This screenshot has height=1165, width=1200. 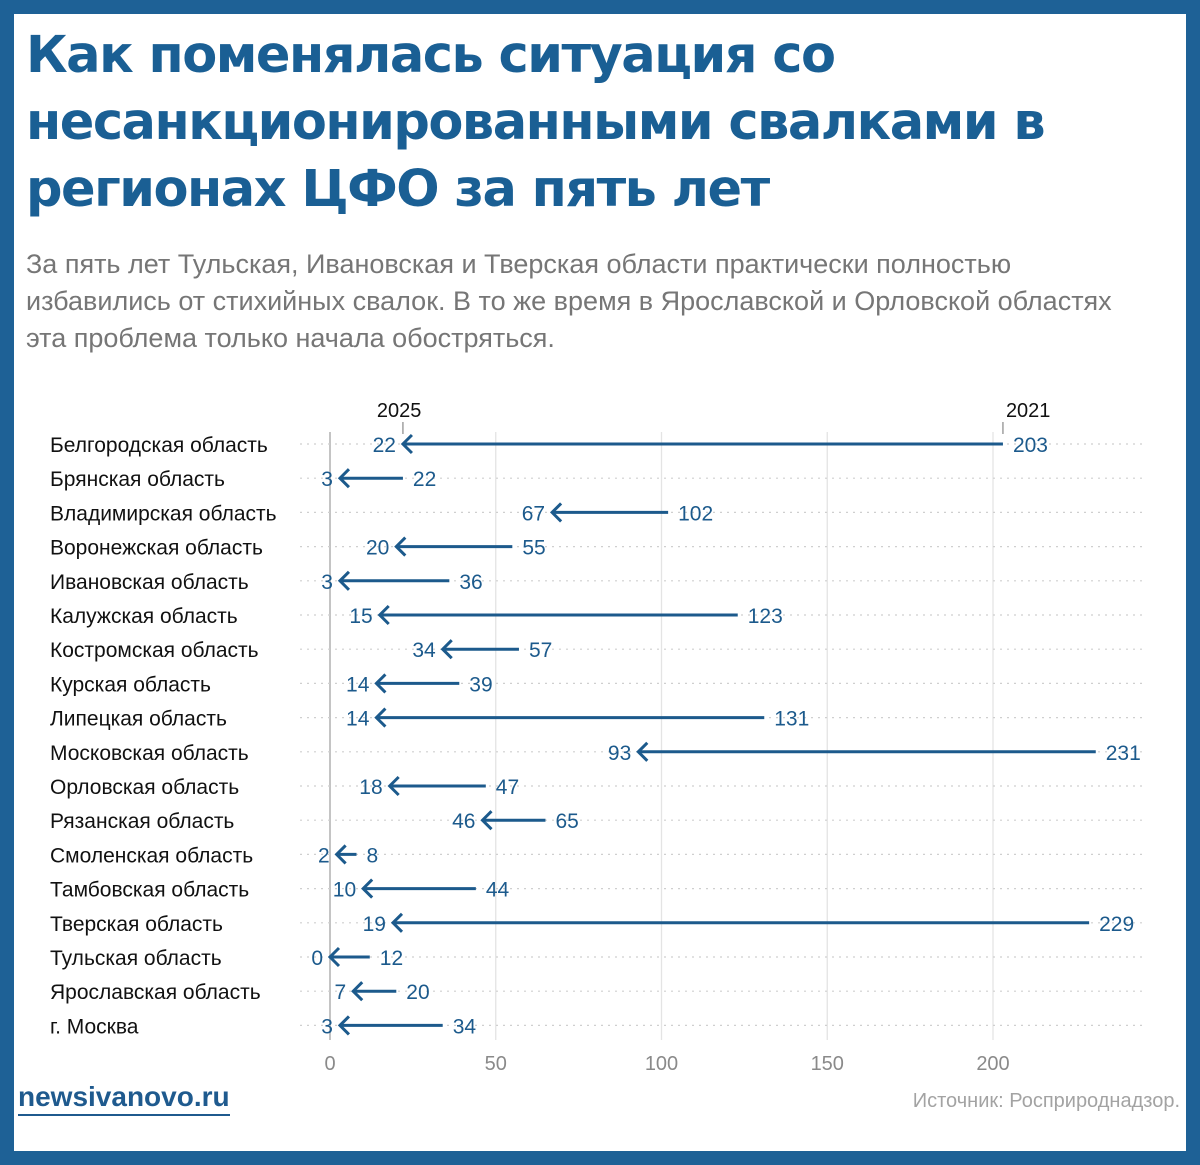 What do you see at coordinates (370, 787) in the screenshot?
I see `value-label-2025: 18` at bounding box center [370, 787].